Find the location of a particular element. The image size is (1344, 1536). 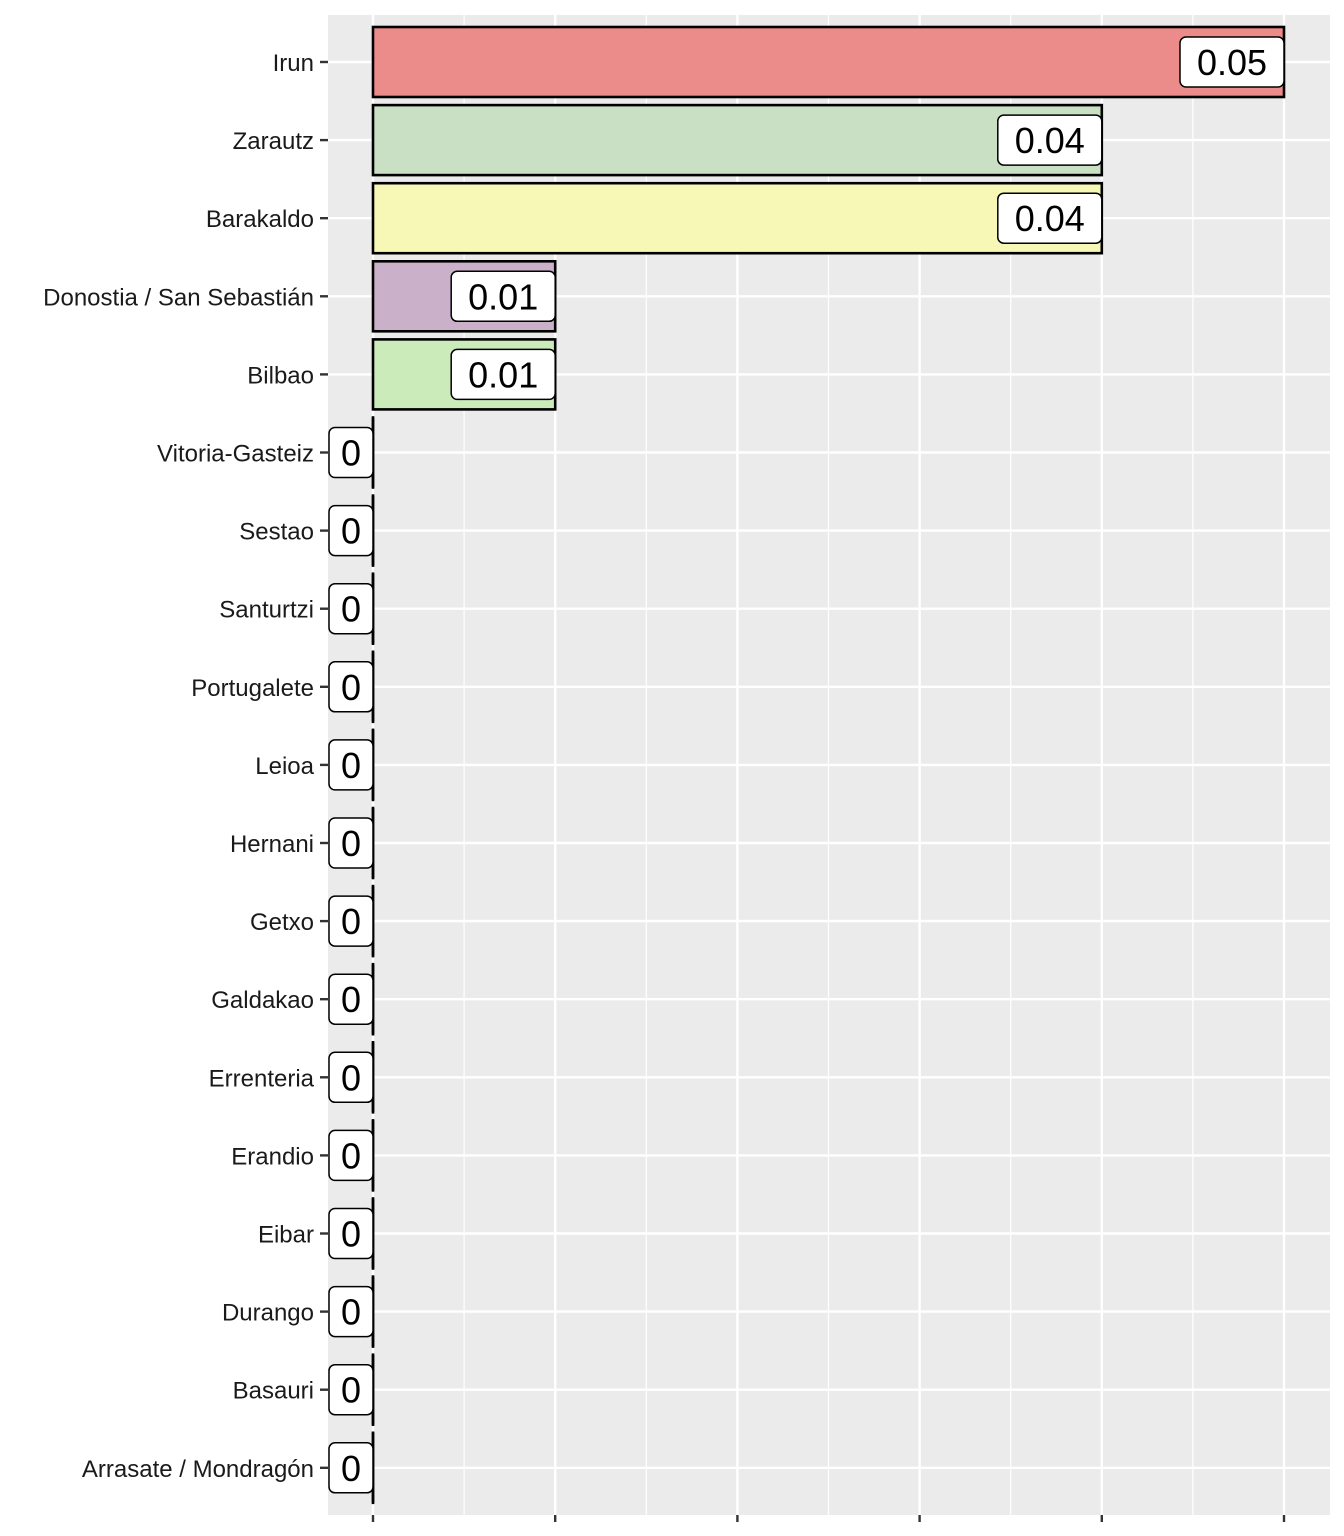

y-tick-label: Hernani is located at coordinates (272, 844).